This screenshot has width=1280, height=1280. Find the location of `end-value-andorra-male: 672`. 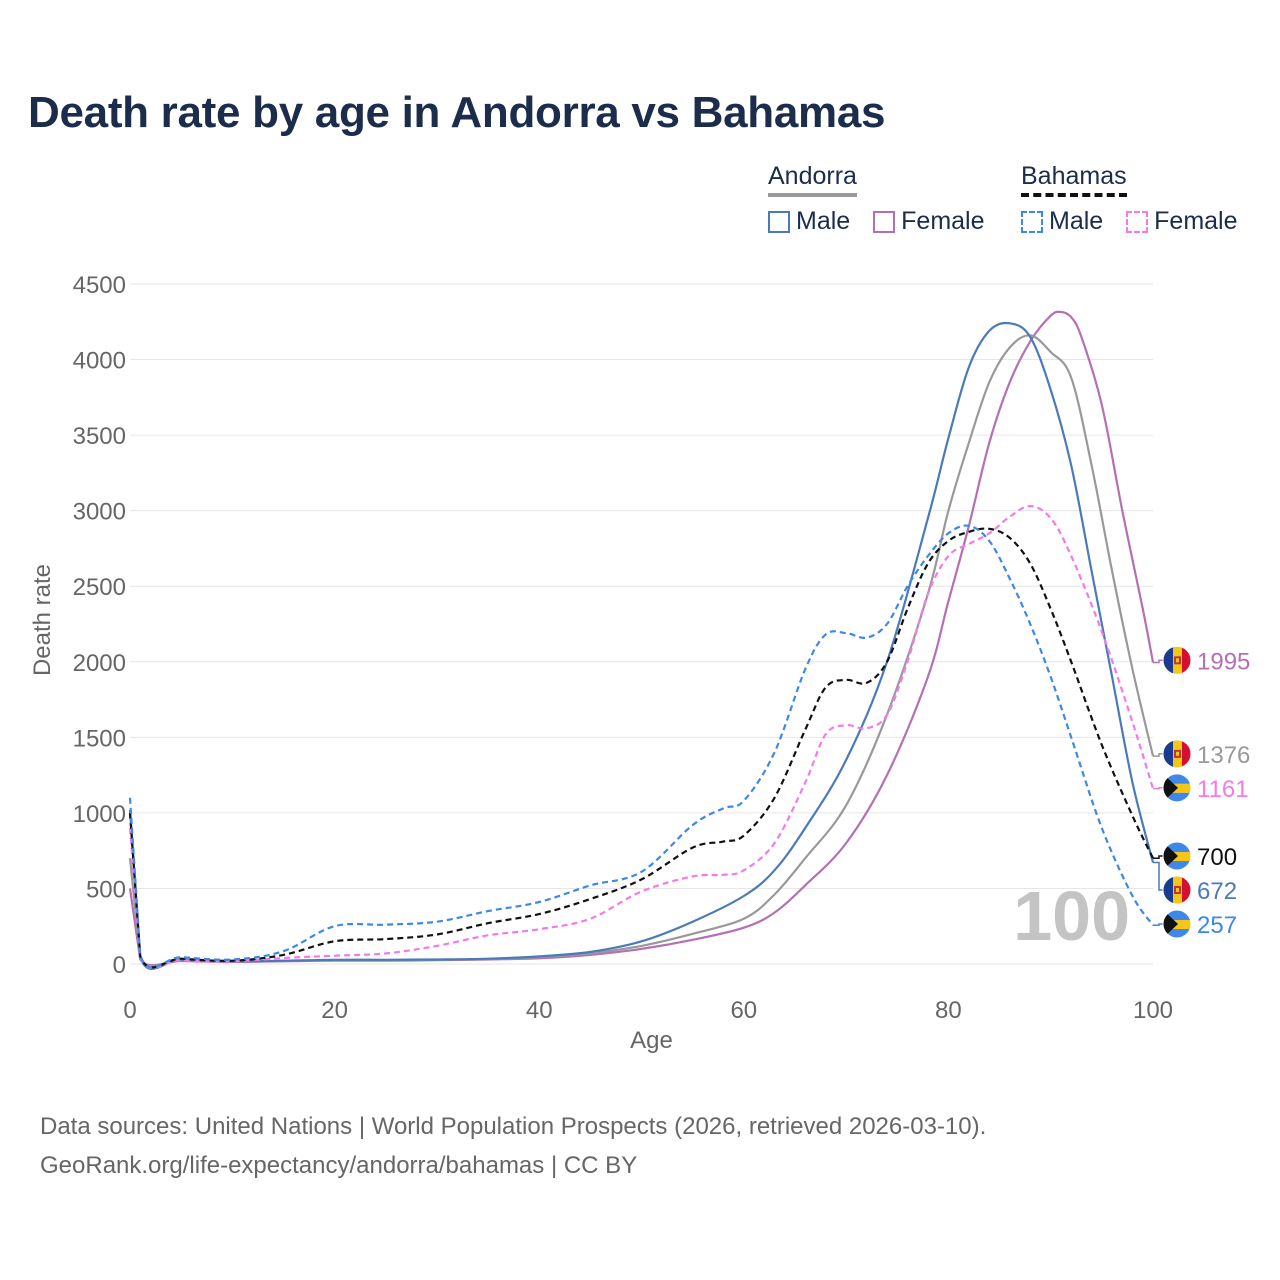

end-value-andorra-male: 672 is located at coordinates (1217, 891).